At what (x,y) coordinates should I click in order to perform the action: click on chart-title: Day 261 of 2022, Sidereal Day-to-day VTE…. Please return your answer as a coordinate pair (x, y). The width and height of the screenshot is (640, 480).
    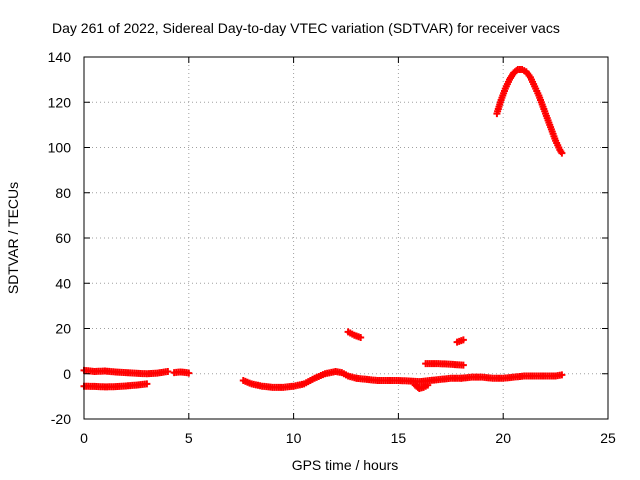
    Looking at the image, I should click on (306, 28).